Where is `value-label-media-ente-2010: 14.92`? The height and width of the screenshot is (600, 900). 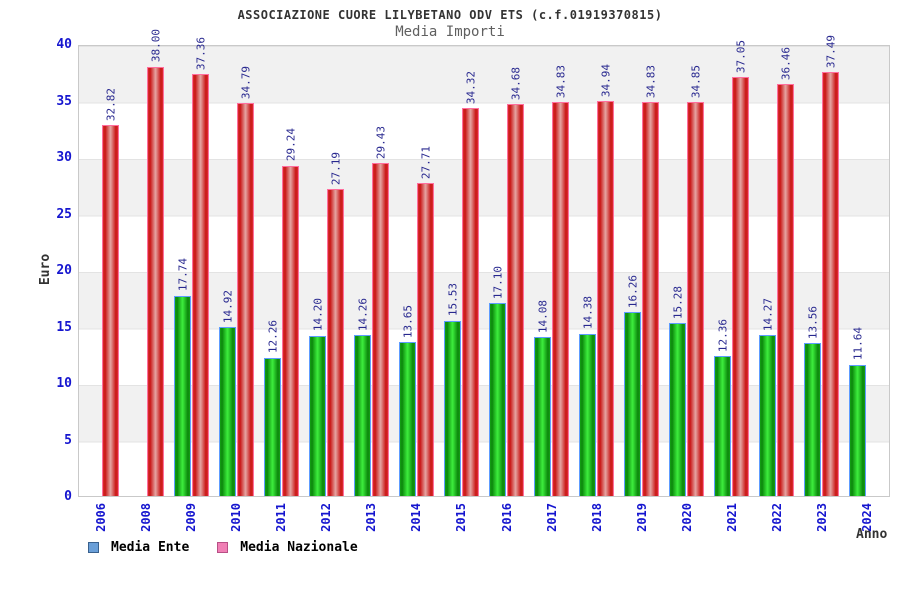 value-label-media-ente-2010: 14.92 is located at coordinates (227, 307).